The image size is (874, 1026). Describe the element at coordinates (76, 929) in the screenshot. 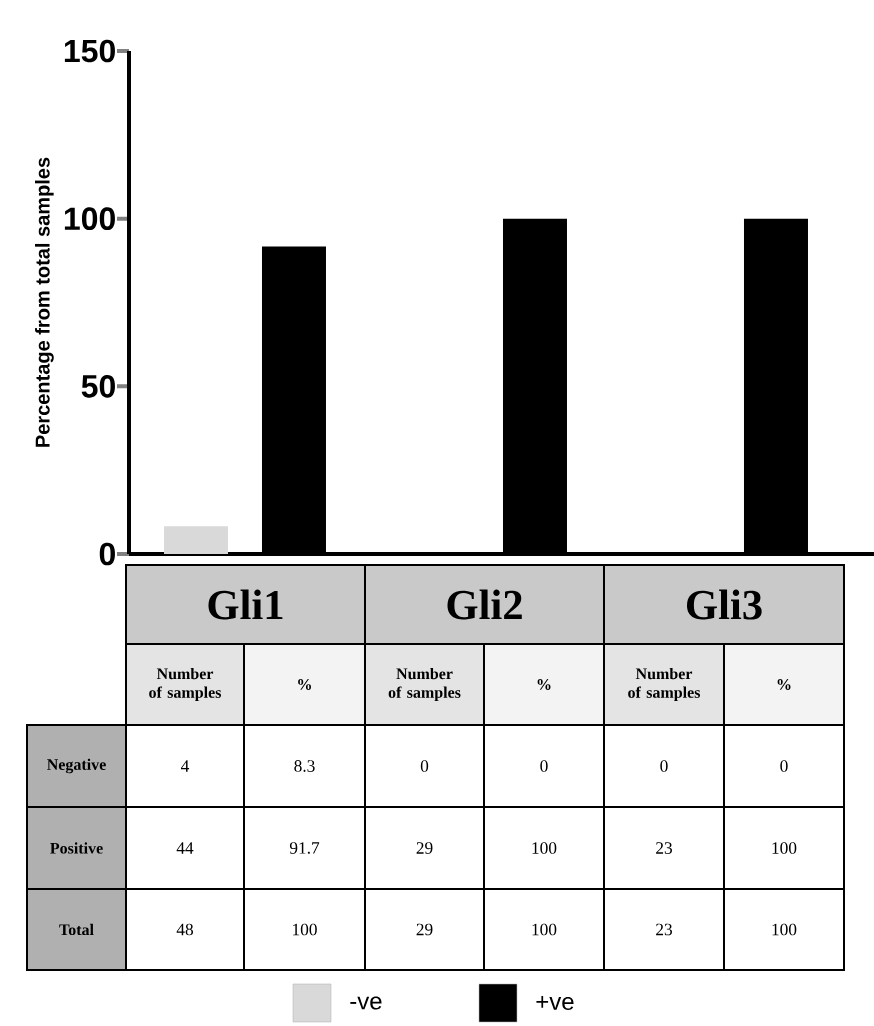

I see `text: Total` at that location.